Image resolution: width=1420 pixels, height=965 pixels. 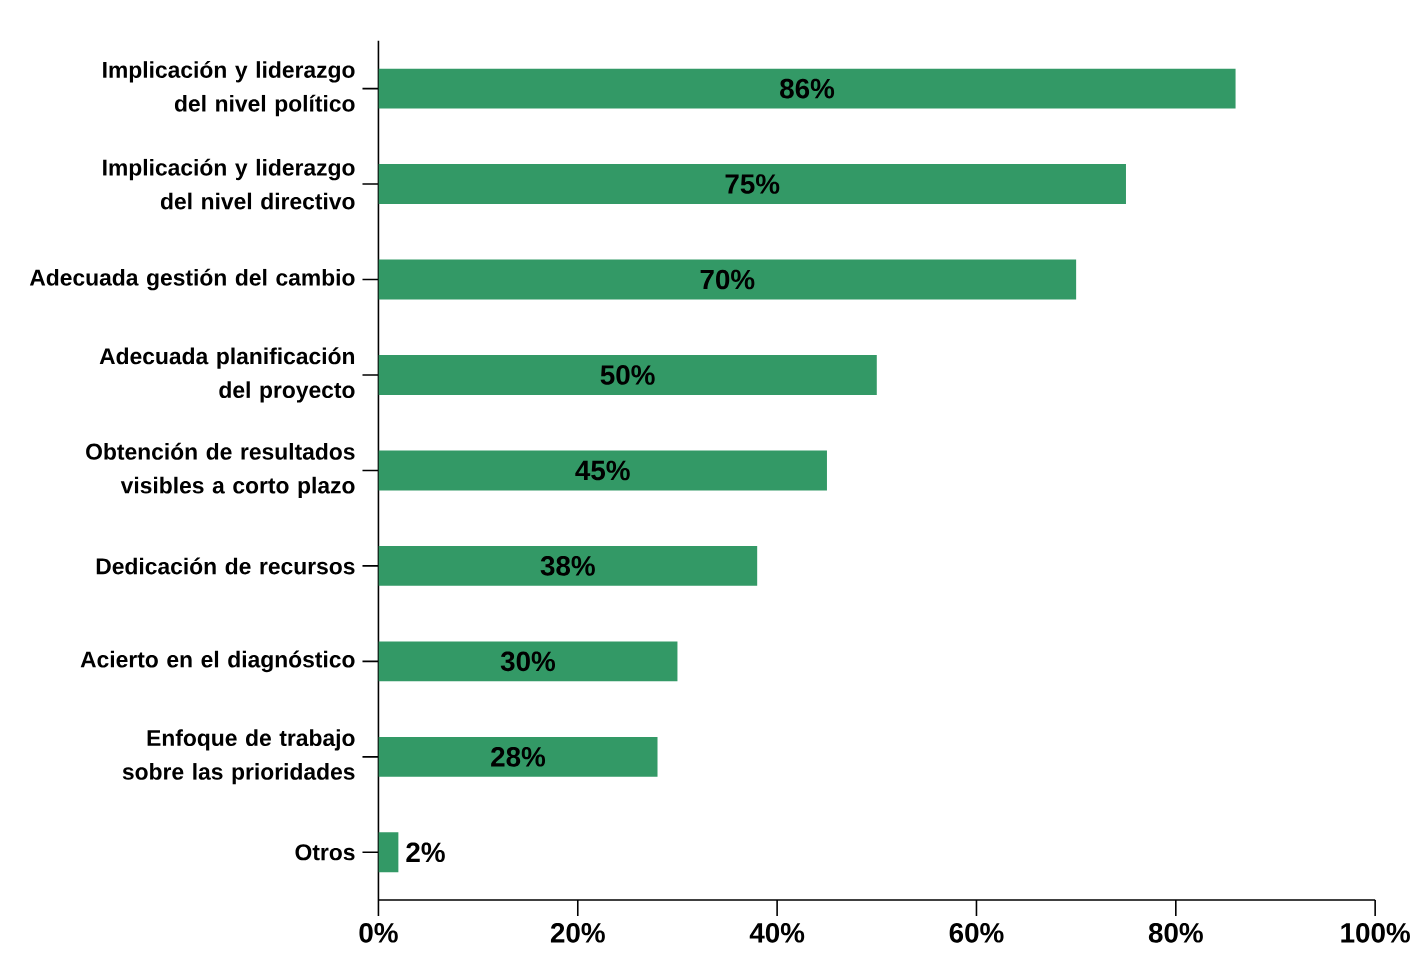 I want to click on data-label: 50%, so click(x=627, y=375).